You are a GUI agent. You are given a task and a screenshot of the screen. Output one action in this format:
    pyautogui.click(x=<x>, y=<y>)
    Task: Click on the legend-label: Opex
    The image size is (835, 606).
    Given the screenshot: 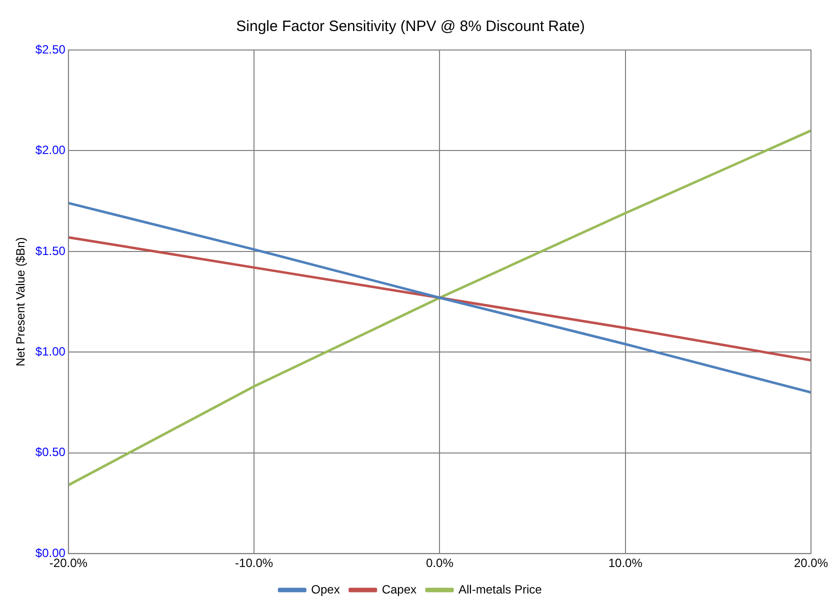 What is the action you would take?
    pyautogui.click(x=325, y=589)
    